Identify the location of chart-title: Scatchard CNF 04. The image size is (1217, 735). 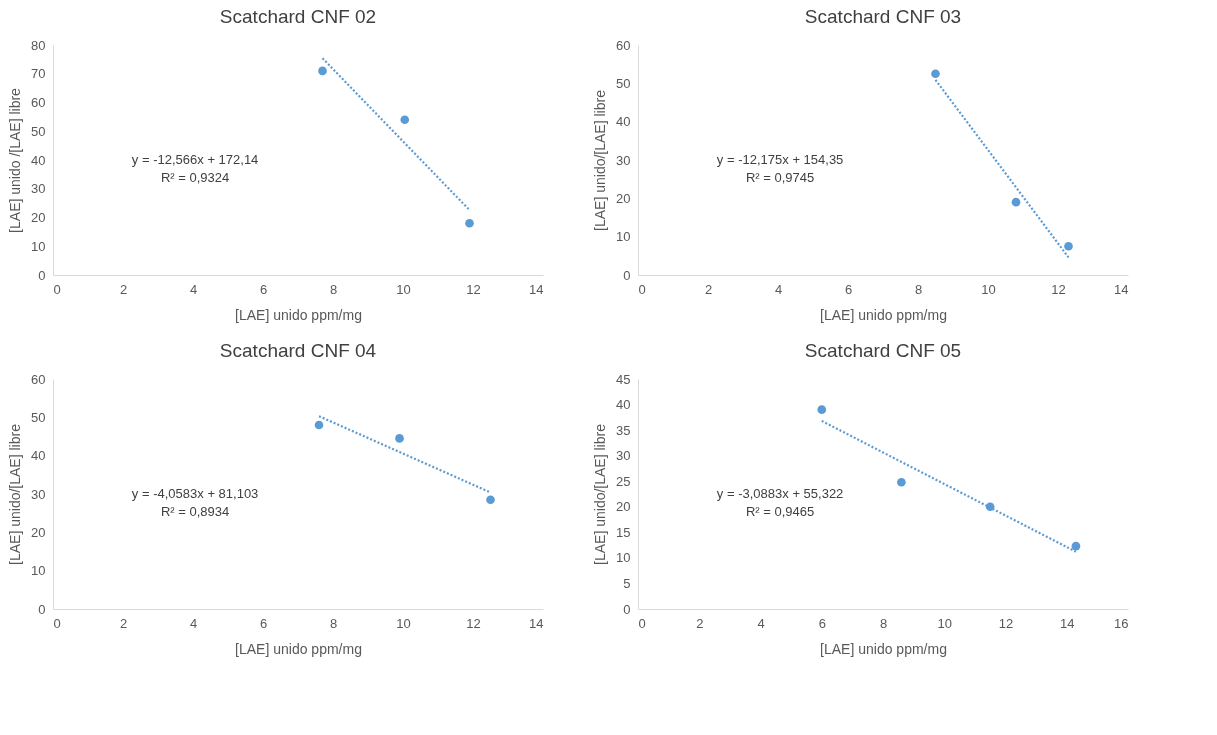
(298, 350).